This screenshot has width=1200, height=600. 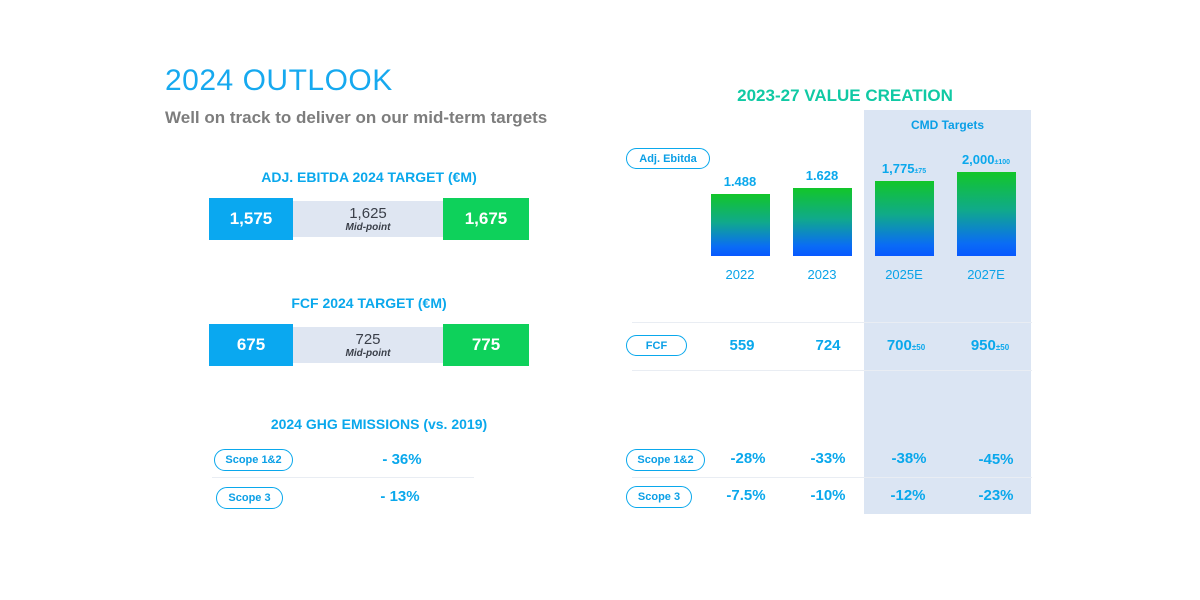 I want to click on ebitda-value-label-2023: 1.628, so click(x=822, y=175).